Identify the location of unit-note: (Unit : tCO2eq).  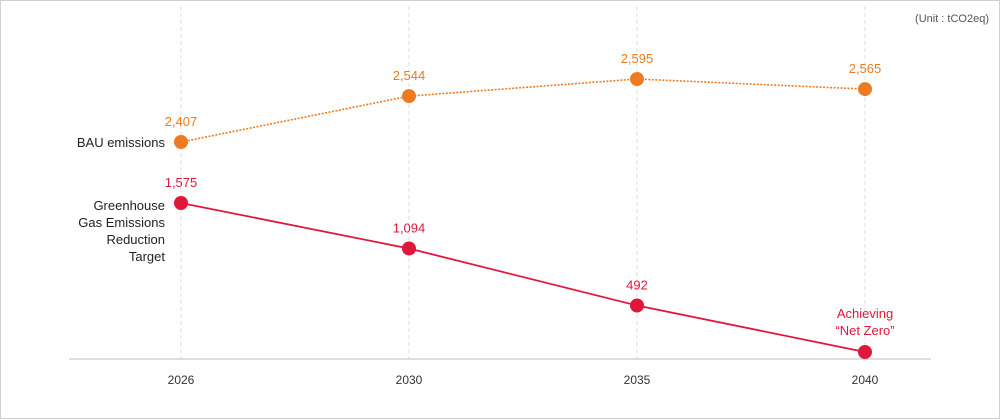
(952, 19).